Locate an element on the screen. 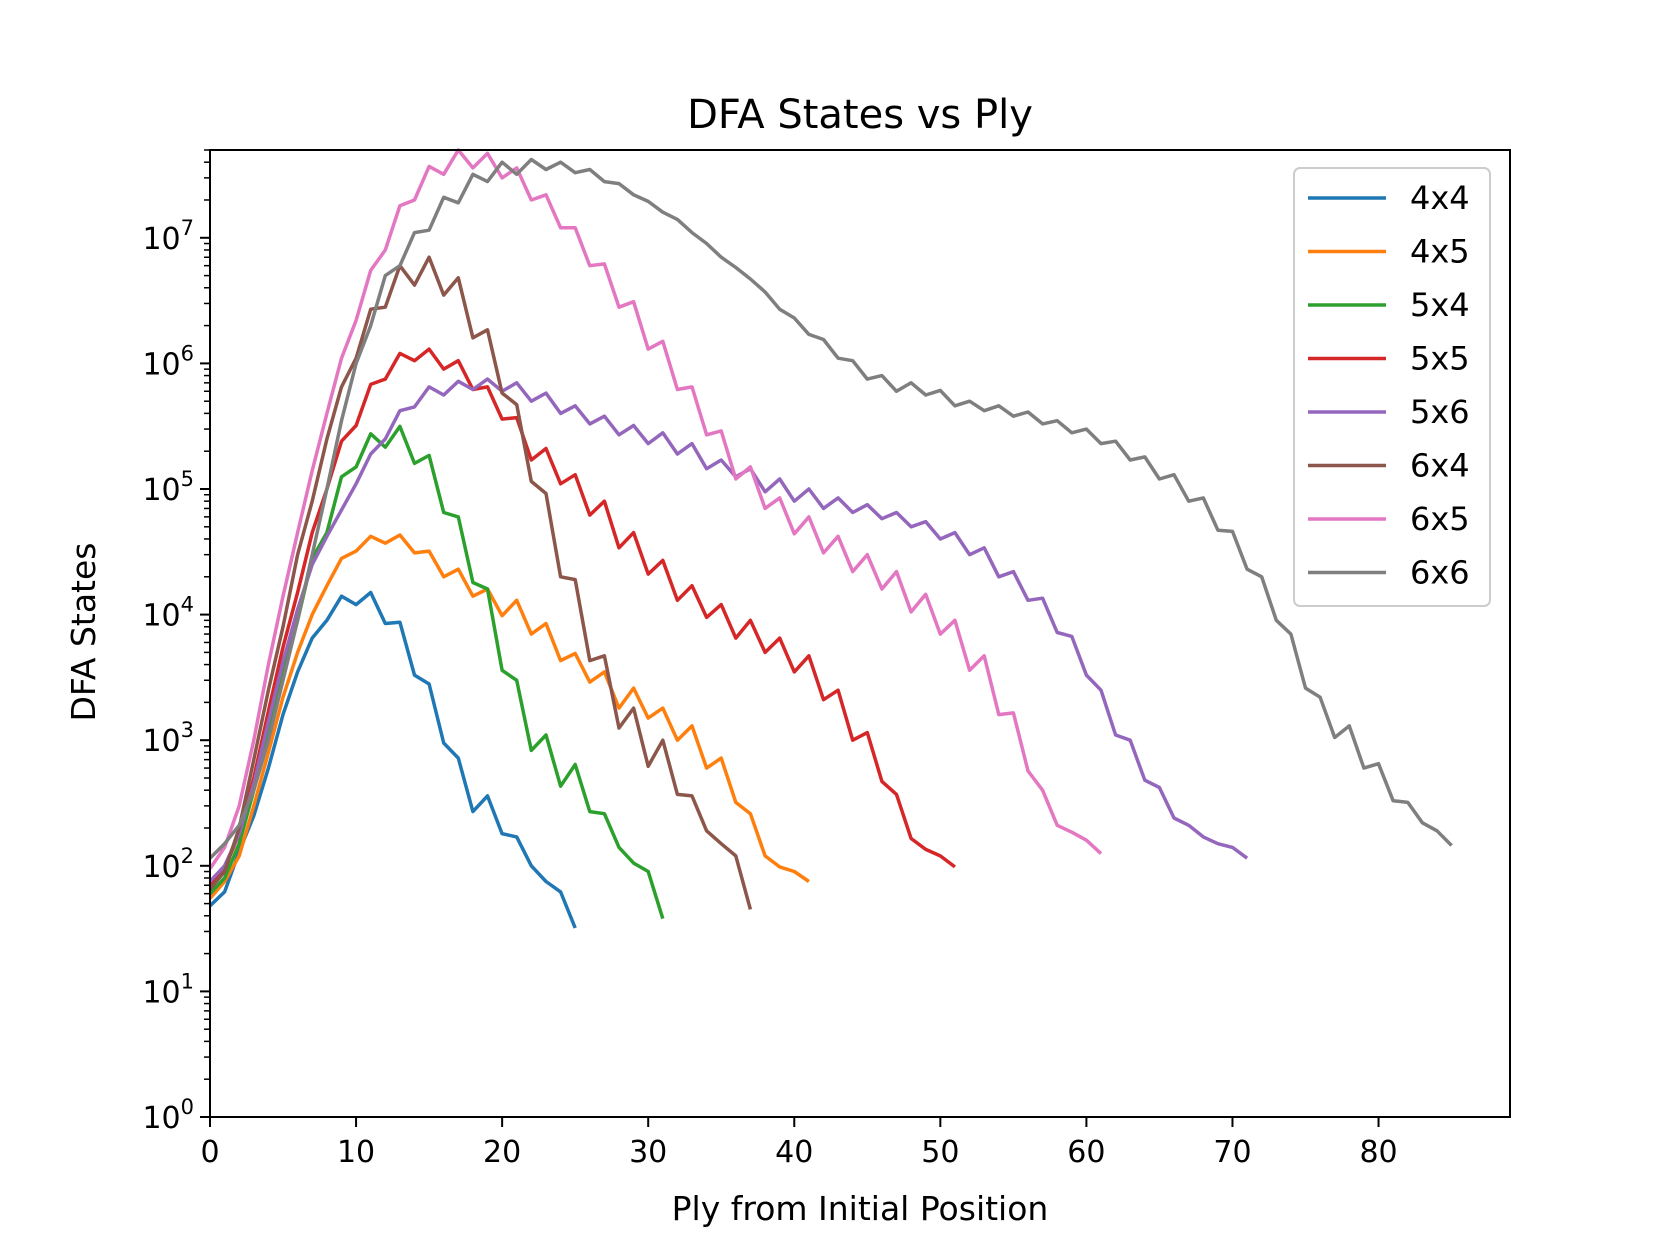  series-line-4x4 is located at coordinates (392, 759).